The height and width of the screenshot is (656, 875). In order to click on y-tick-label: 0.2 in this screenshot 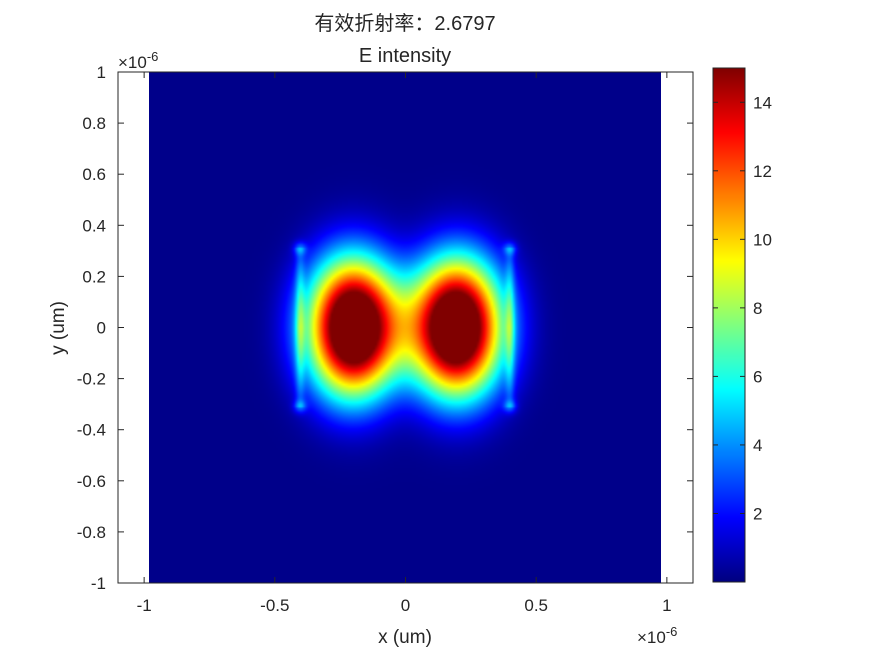, I will do `click(94, 276)`.